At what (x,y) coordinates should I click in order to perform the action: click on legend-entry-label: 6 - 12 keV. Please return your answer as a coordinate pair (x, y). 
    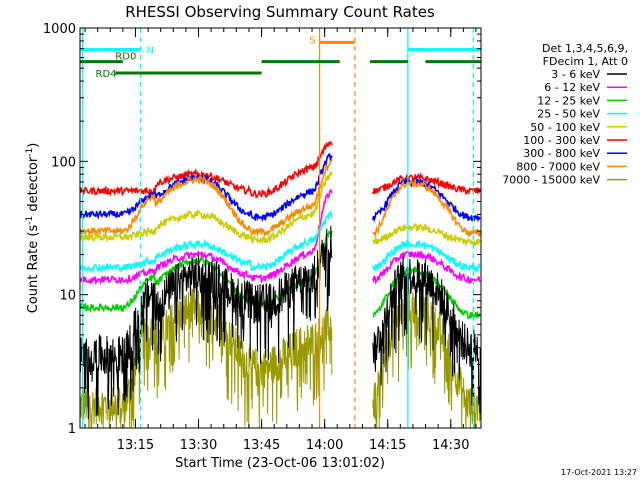
    Looking at the image, I should click on (572, 87).